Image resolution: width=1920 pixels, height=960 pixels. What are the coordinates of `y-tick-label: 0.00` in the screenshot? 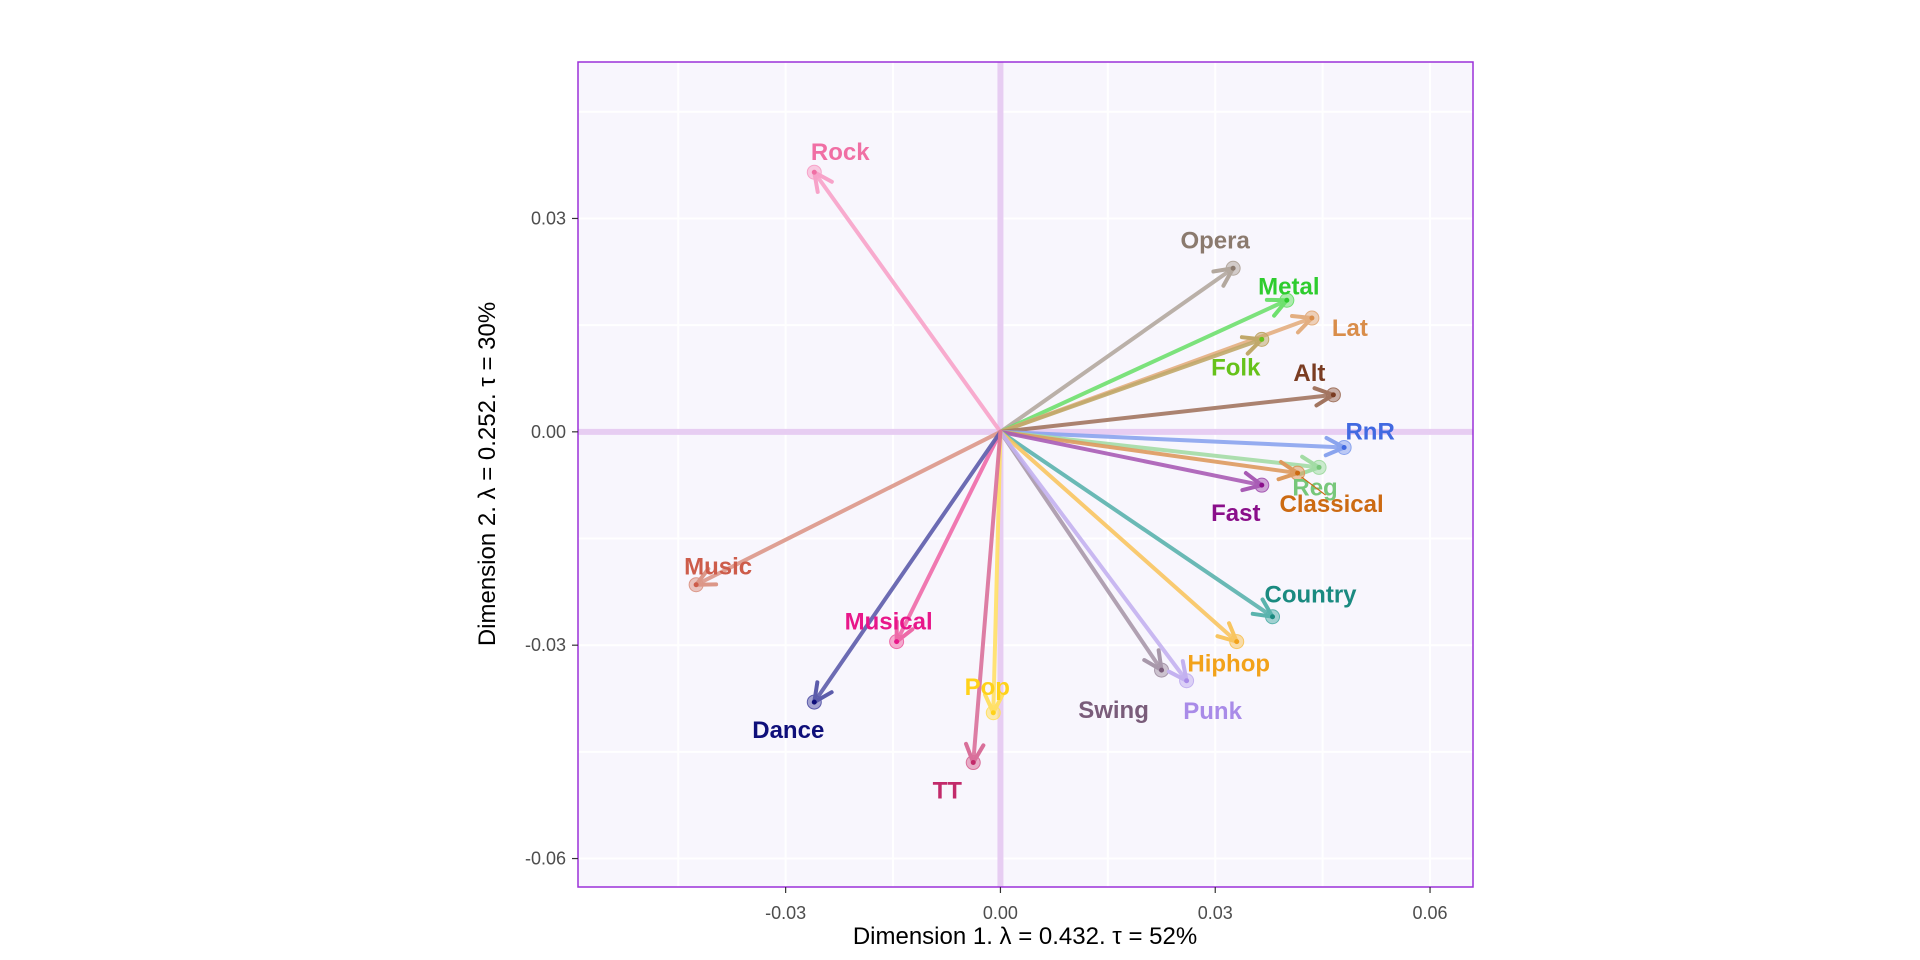 It's located at (548, 432).